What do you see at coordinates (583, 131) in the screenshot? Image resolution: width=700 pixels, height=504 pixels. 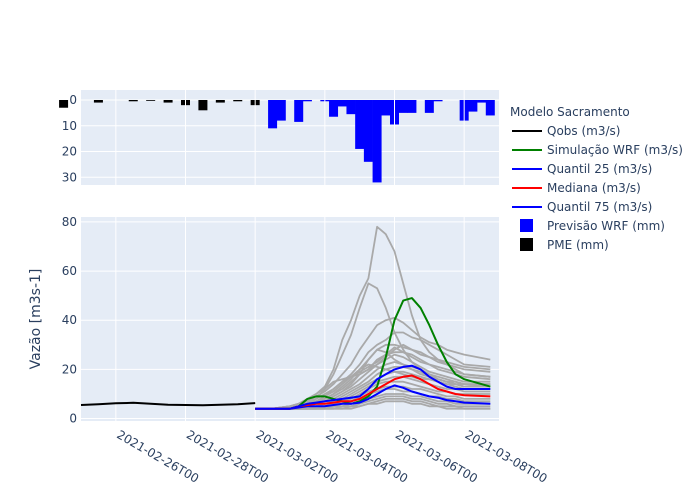 I see `legend-entry-label: Qobs (m3/s)` at bounding box center [583, 131].